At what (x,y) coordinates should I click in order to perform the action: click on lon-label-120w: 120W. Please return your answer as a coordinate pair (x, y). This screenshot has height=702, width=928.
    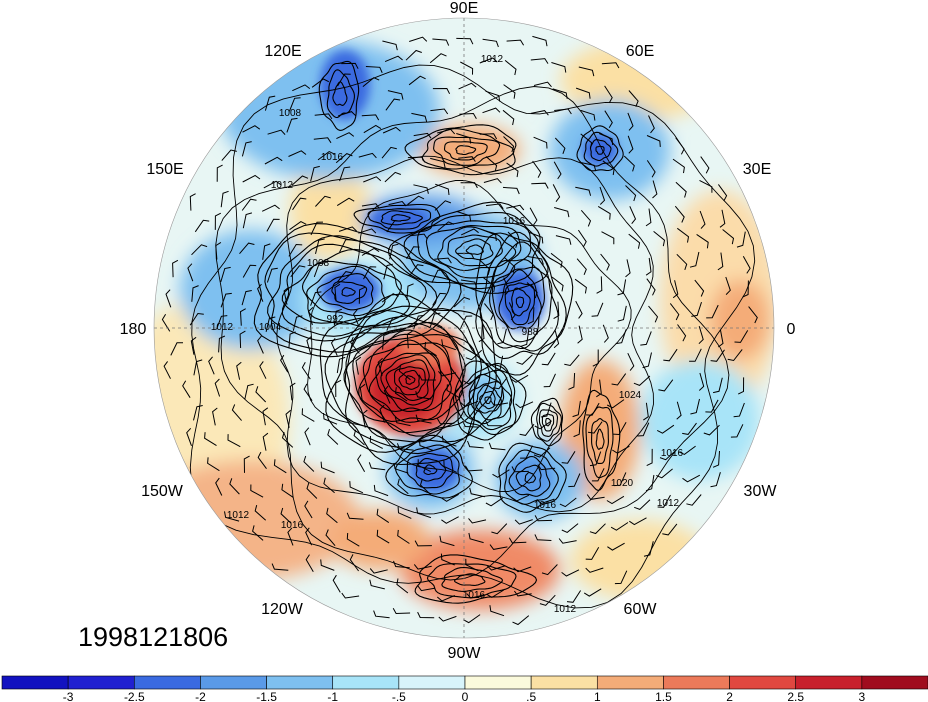
    Looking at the image, I should click on (282, 609).